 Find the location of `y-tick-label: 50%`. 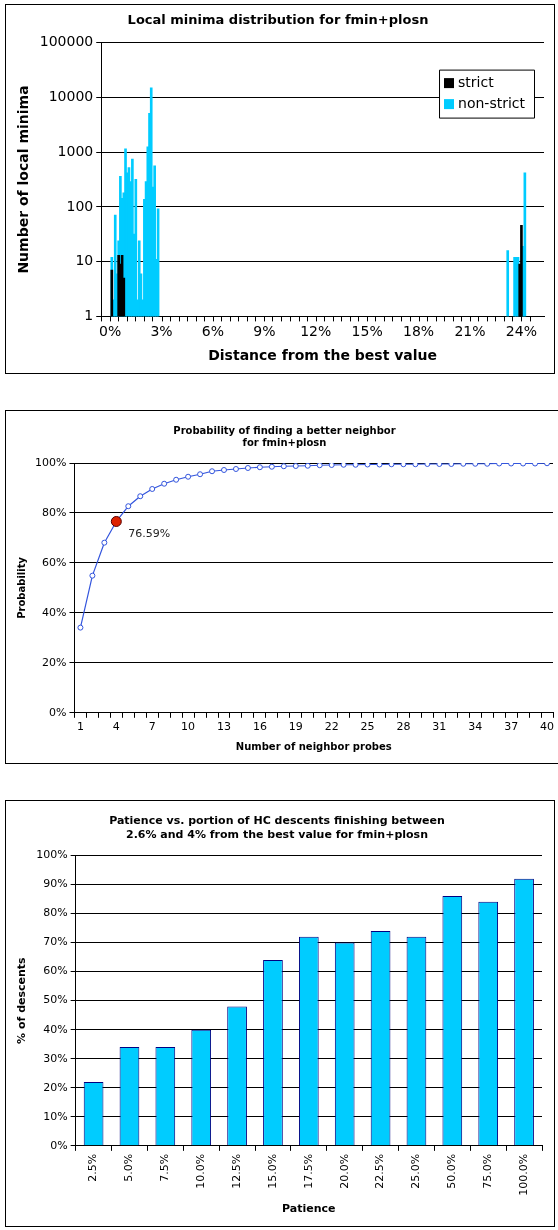

y-tick-label: 50% is located at coordinates (55, 1000).